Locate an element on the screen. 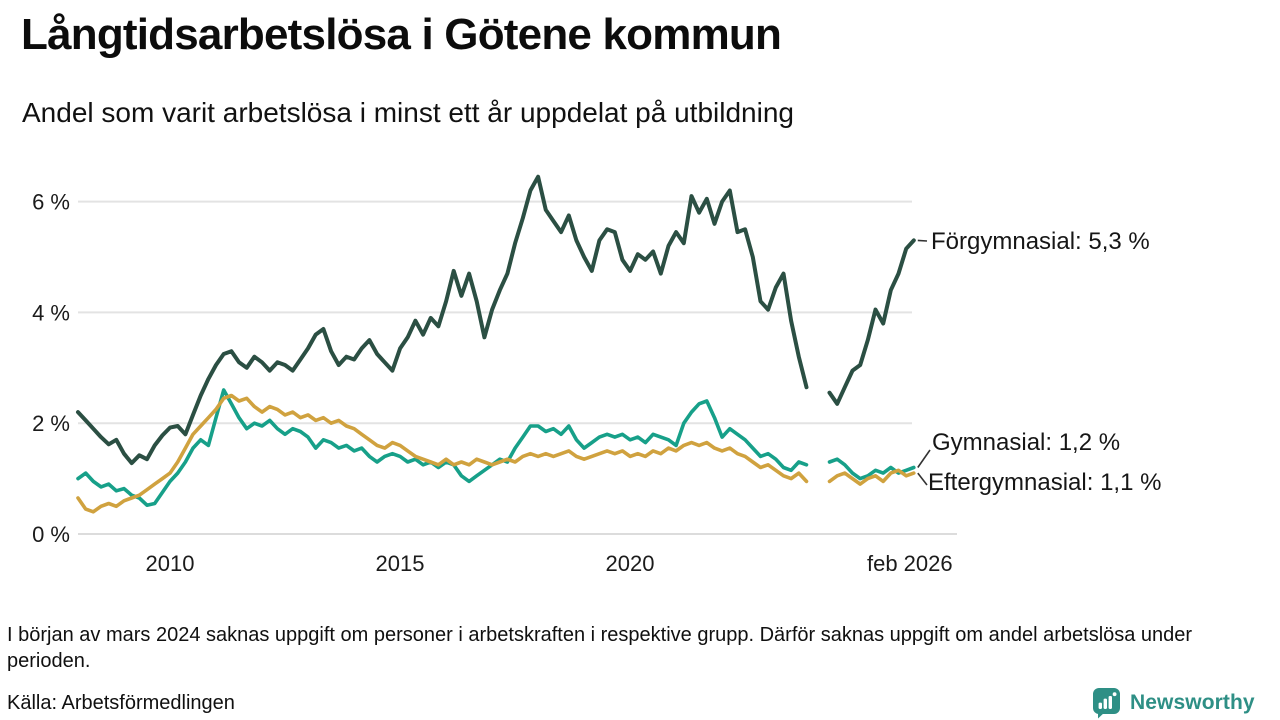 This screenshot has width=1280, height=720. series-end-label-gymnasial: Gymnasial: 1,2 % is located at coordinates (1026, 442).